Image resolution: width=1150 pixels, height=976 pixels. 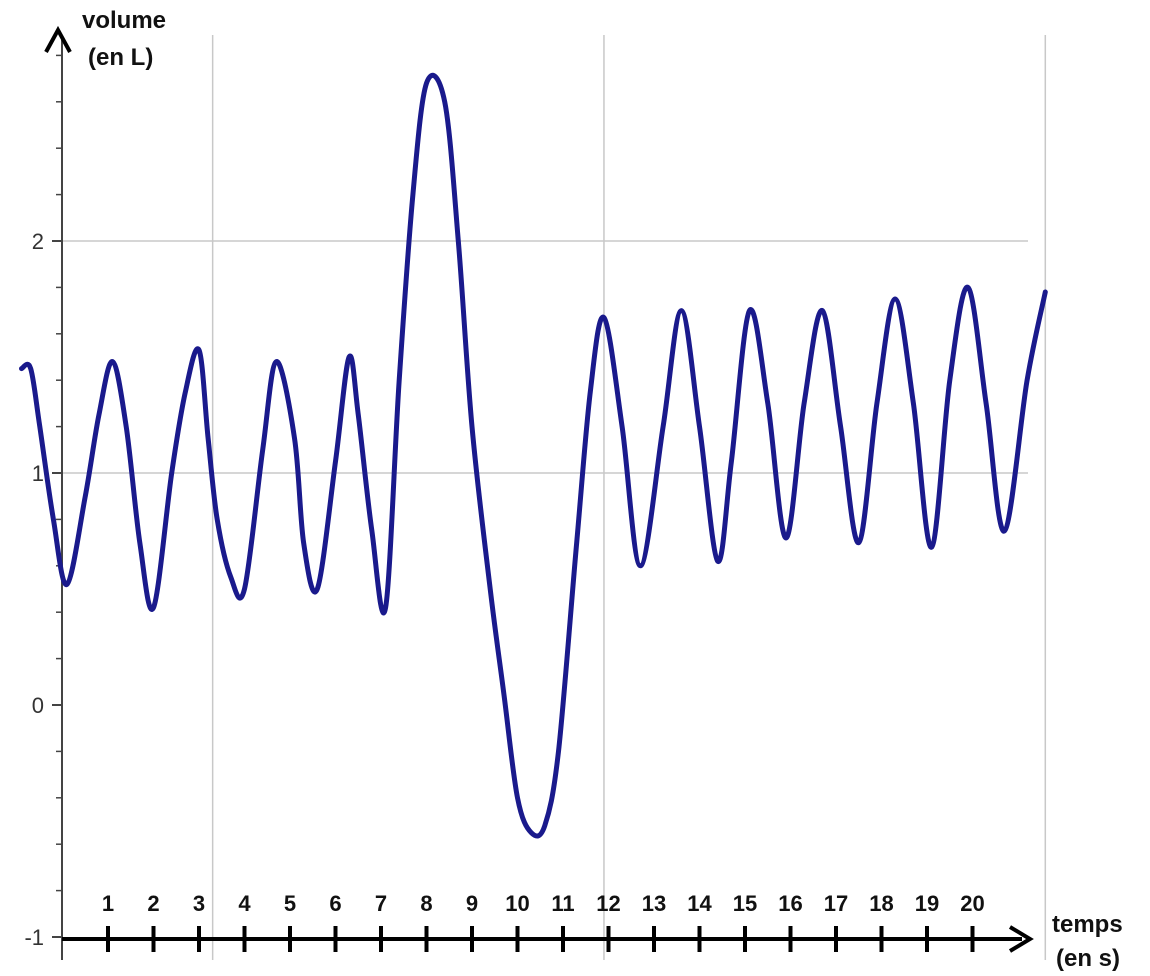 I want to click on x-tick-label: 5, so click(x=290, y=903).